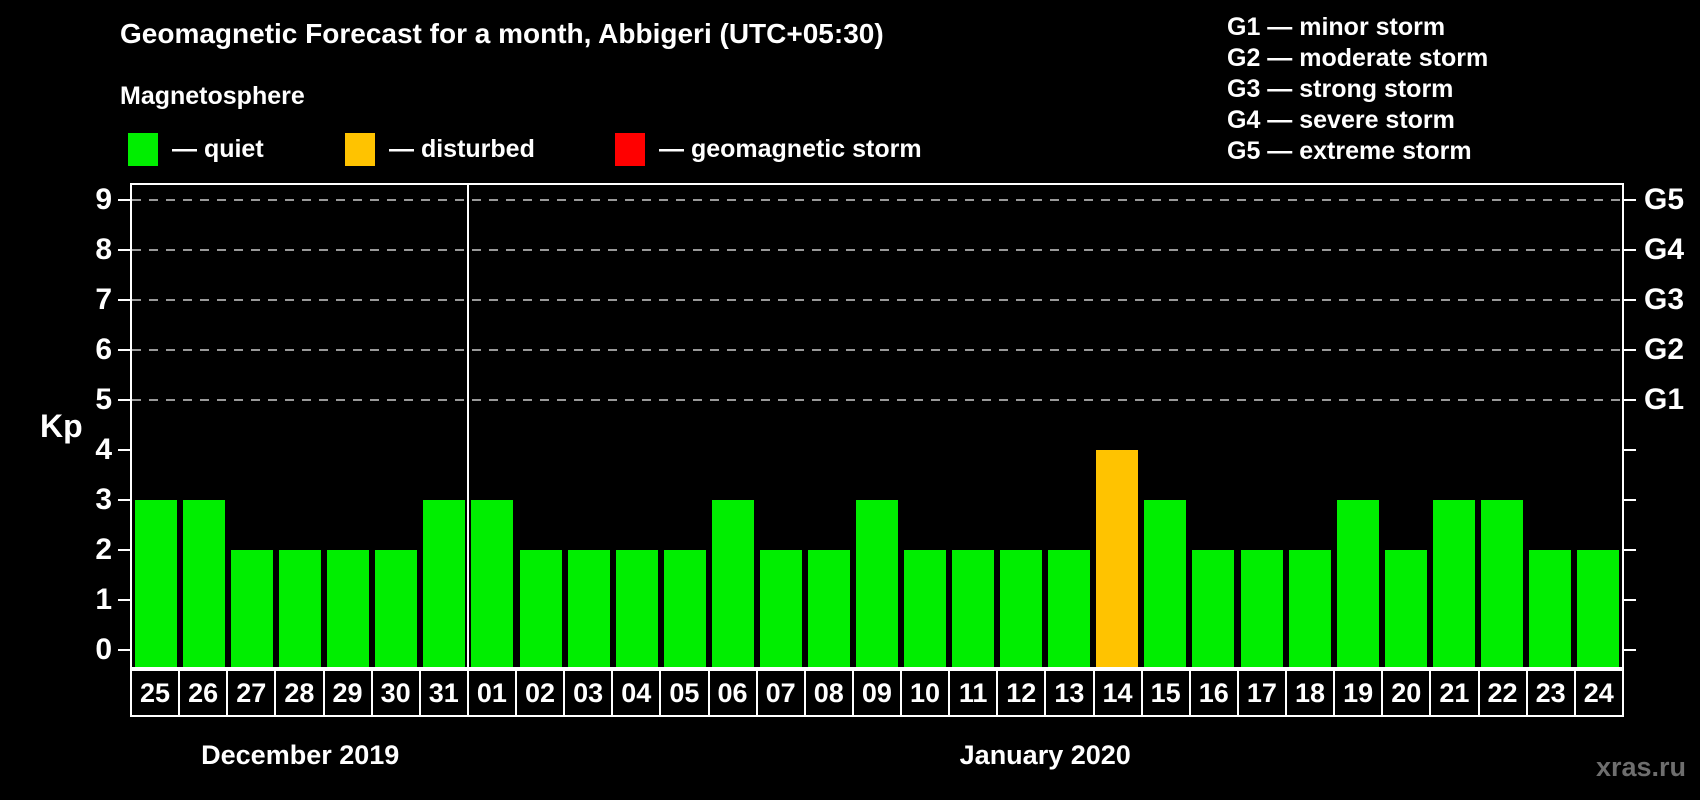 This screenshot has width=1700, height=800. Describe the element at coordinates (587, 693) in the screenshot. I see `date-cell-03: 03` at that location.